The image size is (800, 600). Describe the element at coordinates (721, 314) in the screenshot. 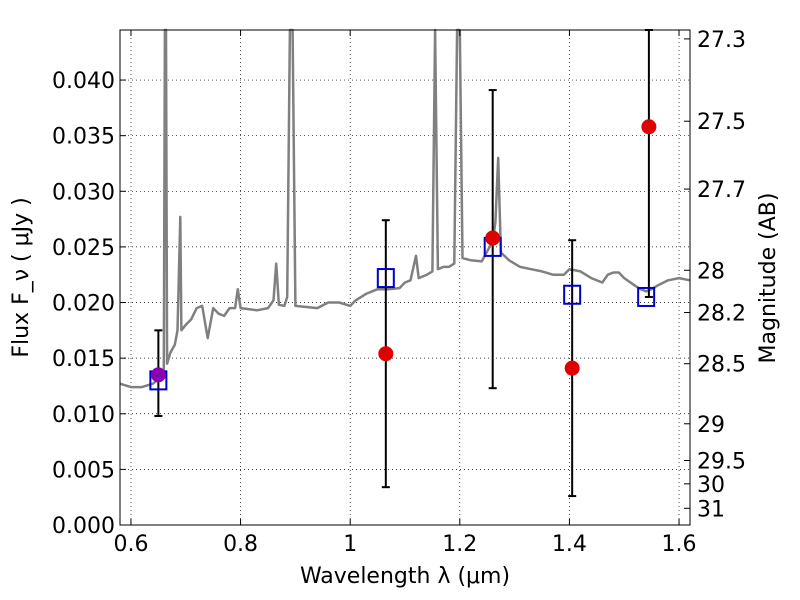

I see `magnitude-tick-label: 28.2` at that location.